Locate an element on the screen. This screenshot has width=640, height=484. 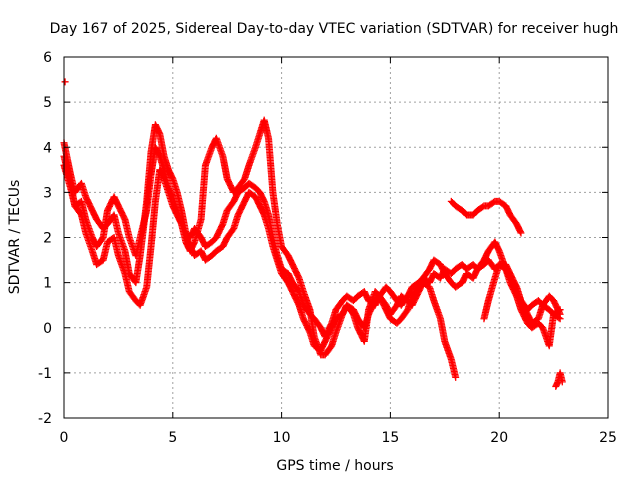
y-tick-label: 2 is located at coordinates (47, 239).